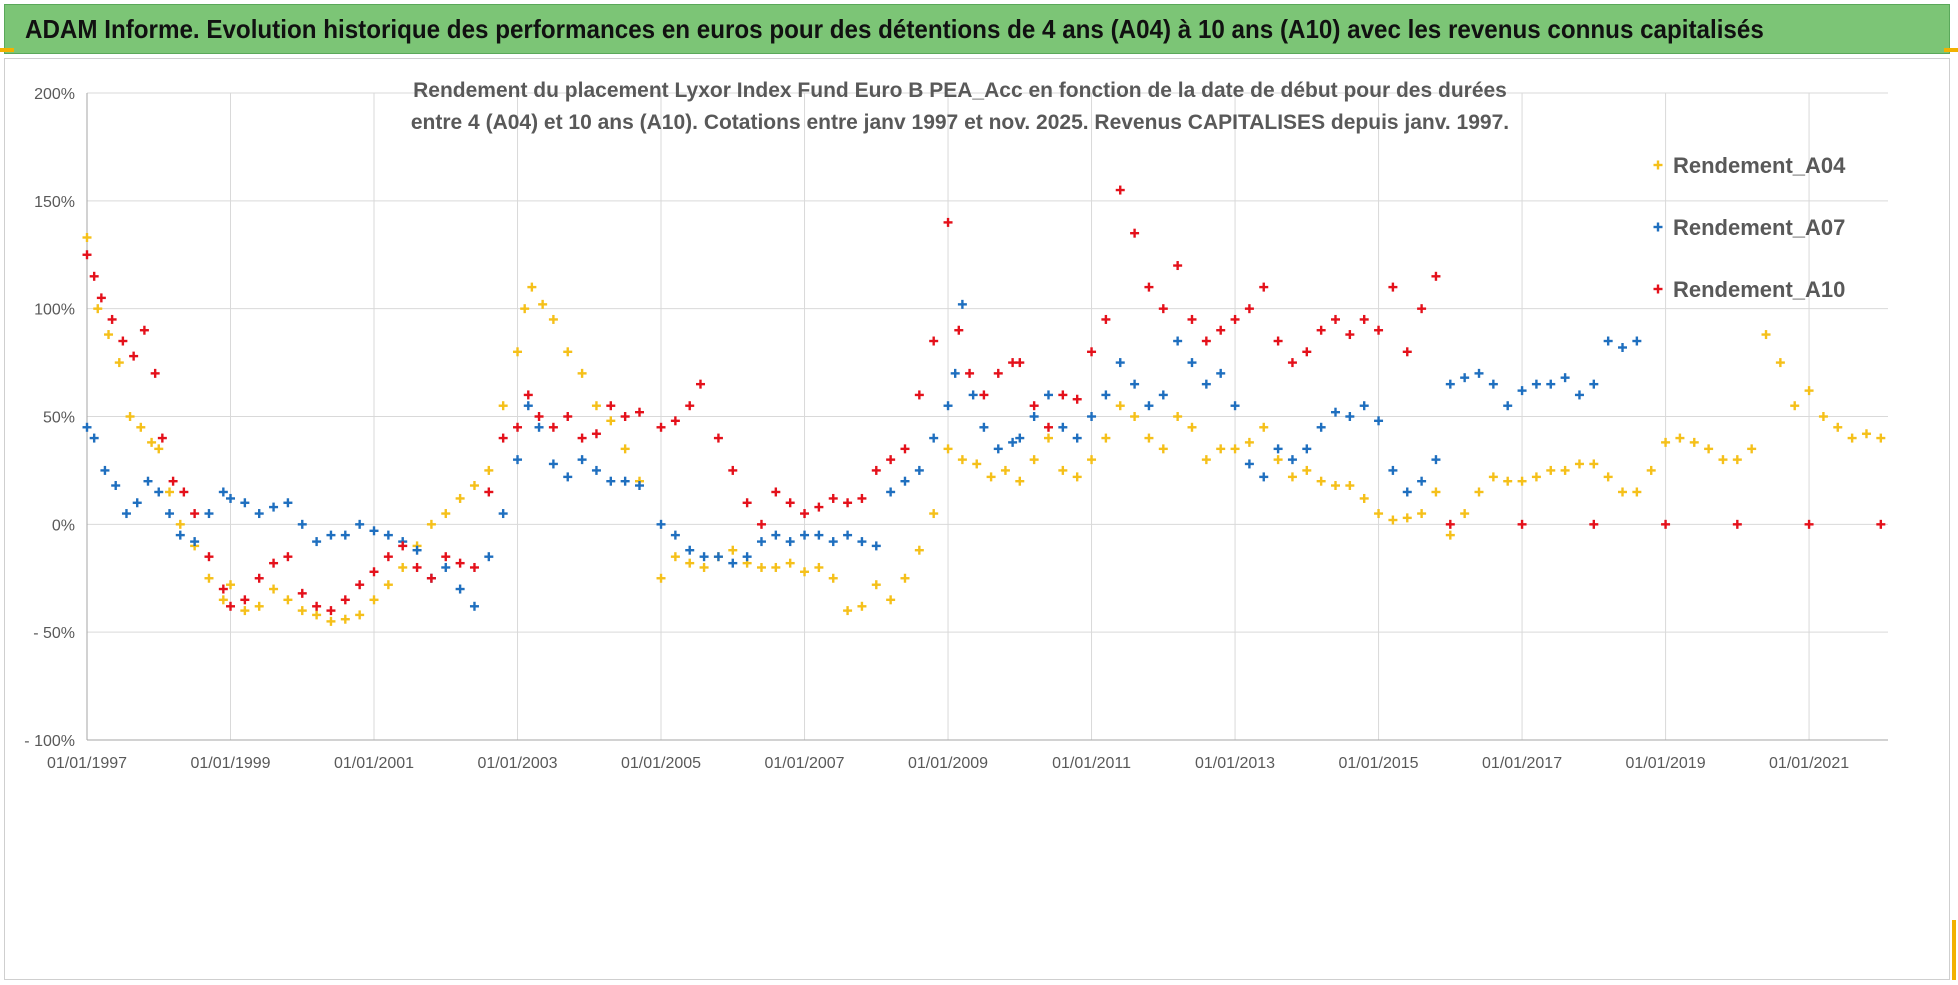 The width and height of the screenshot is (1958, 985). What do you see at coordinates (1658, 289) in the screenshot?
I see `legend-marker-rendement-a10` at bounding box center [1658, 289].